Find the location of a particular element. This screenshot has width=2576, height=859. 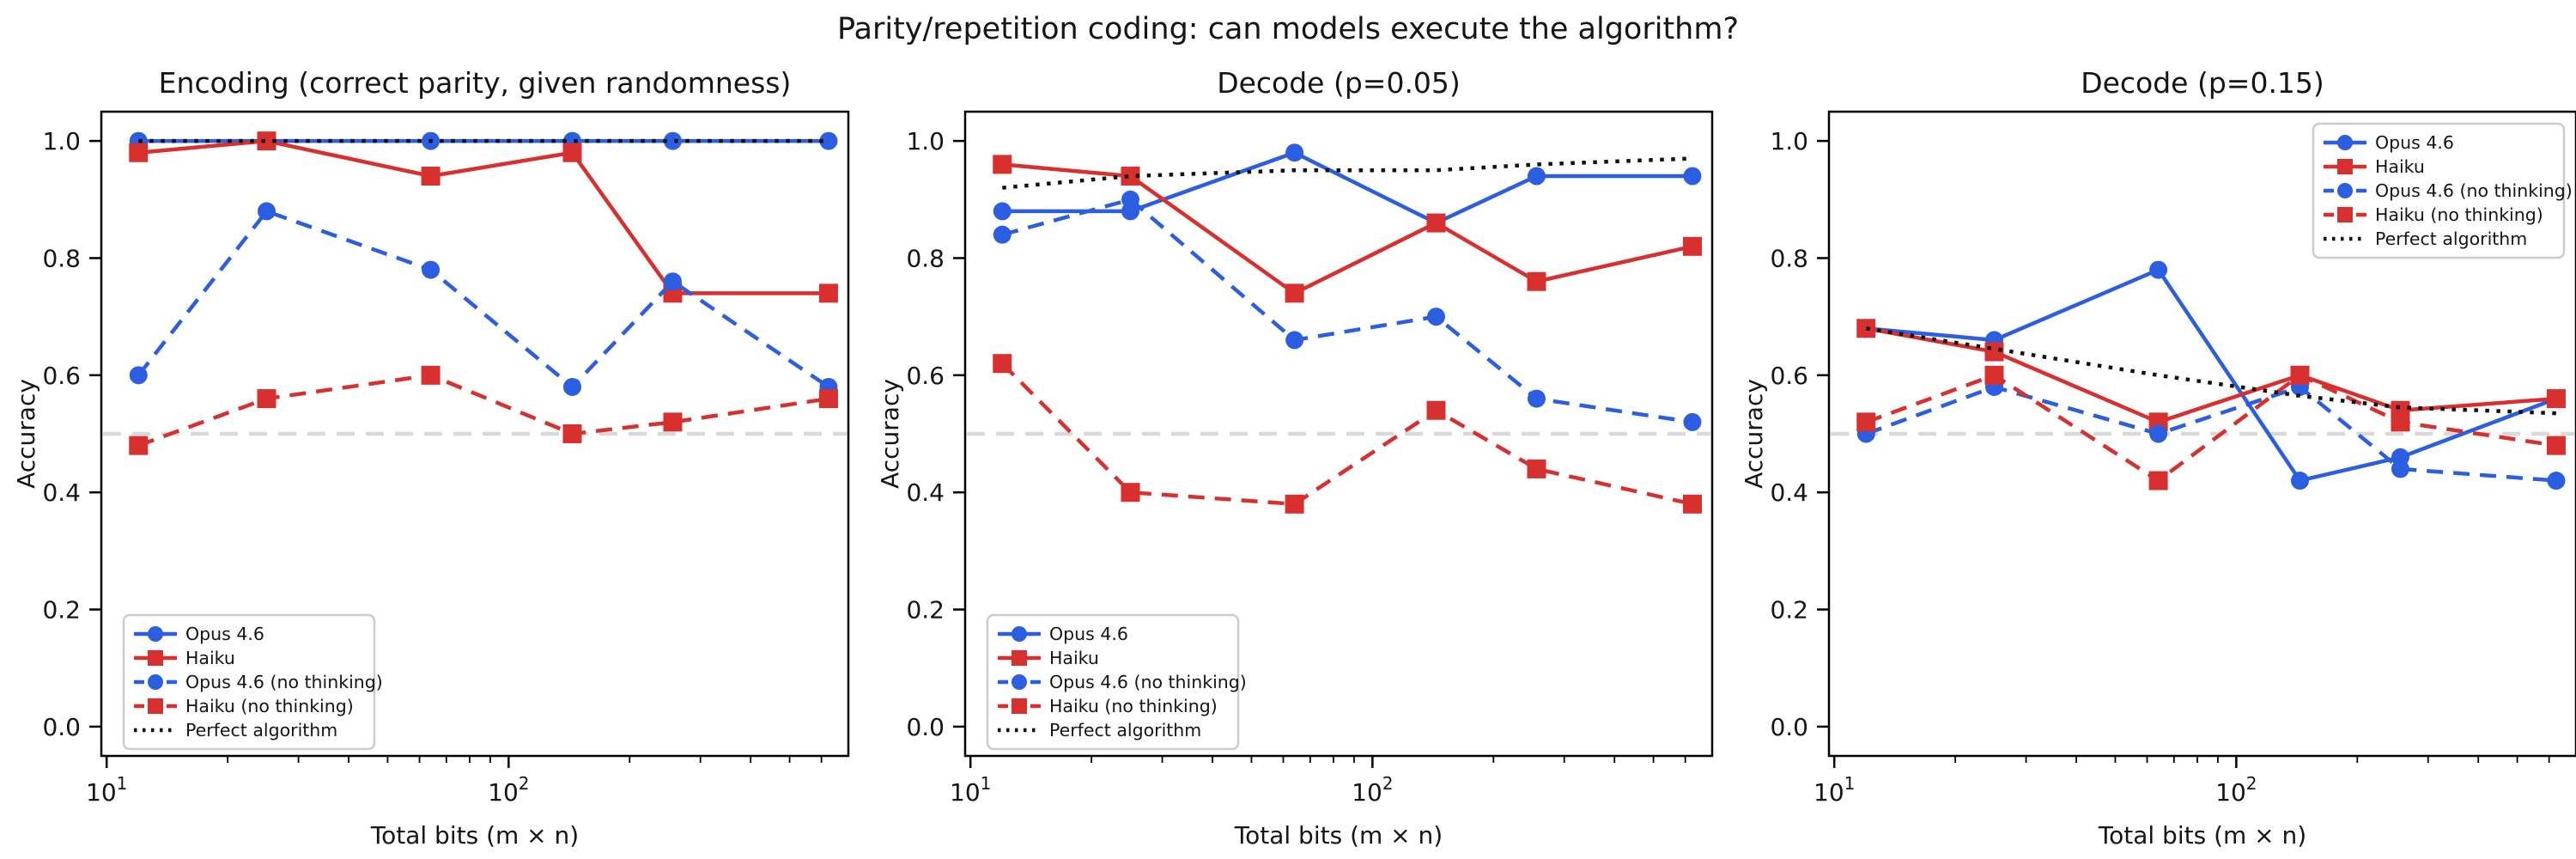

y-tick-label: 0.6 is located at coordinates (1789, 376).